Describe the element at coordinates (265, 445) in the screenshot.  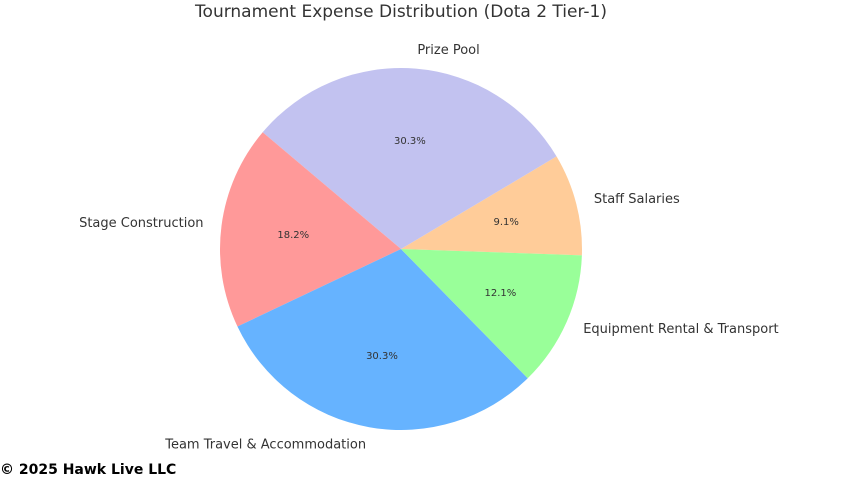
I see `slice-label: Team Travel & Accommodation` at that location.